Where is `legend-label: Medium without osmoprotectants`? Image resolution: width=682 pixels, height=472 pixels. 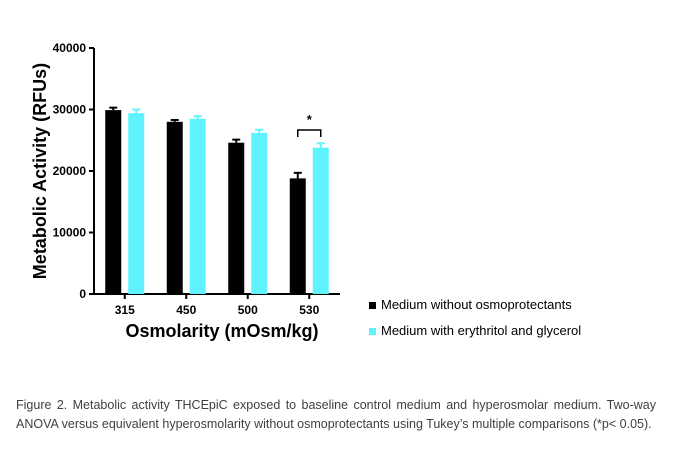
legend-label: Medium without osmoprotectants is located at coordinates (476, 304).